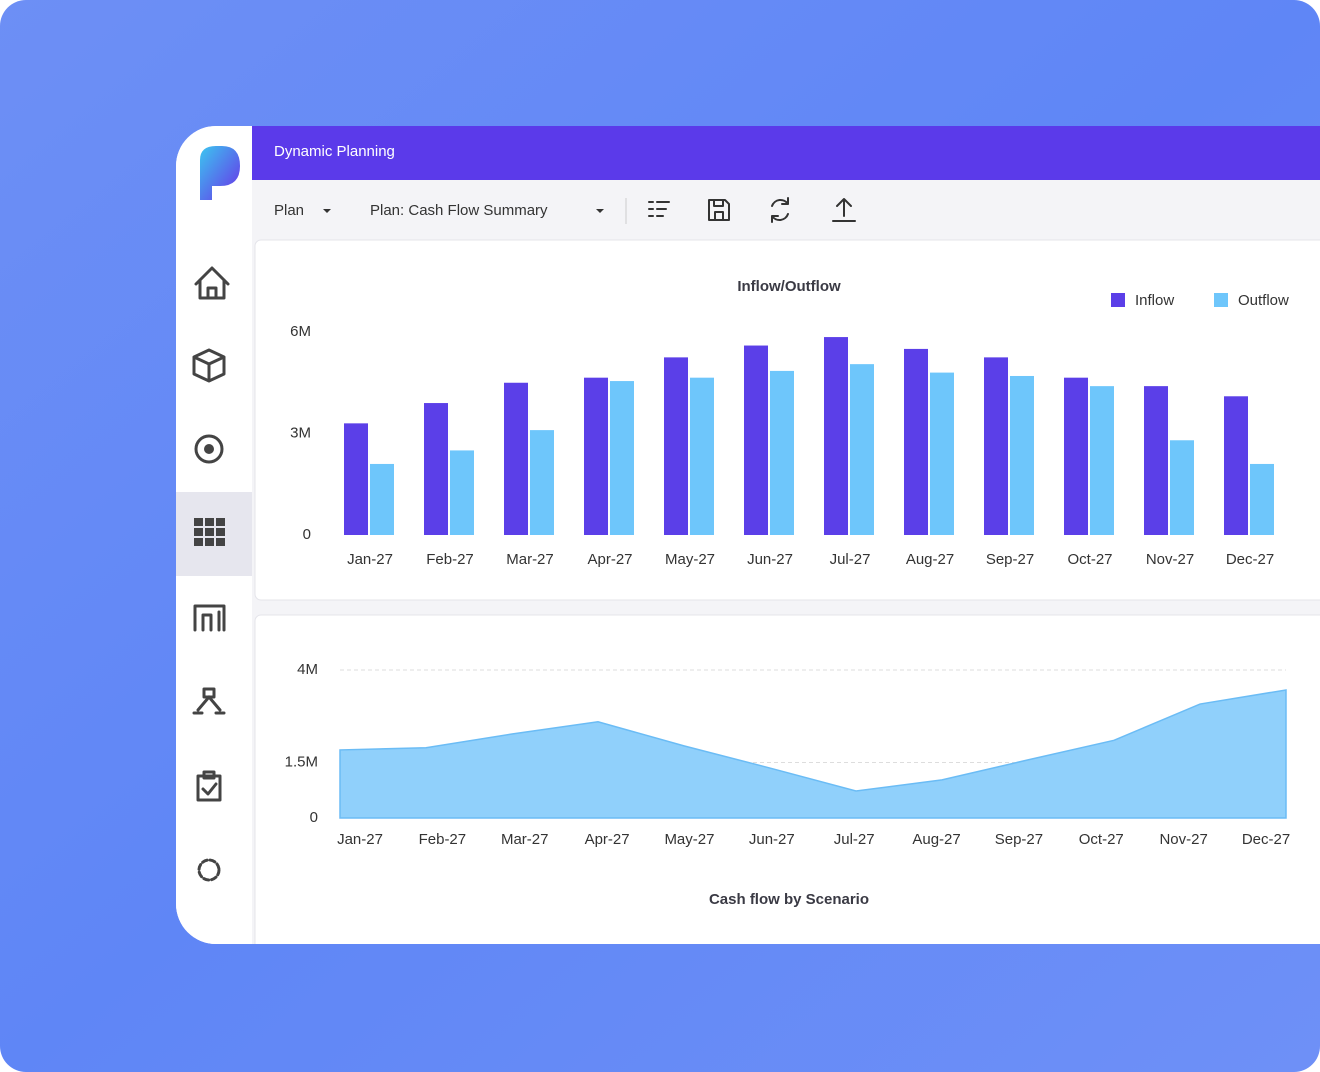  Describe the element at coordinates (301, 761) in the screenshot. I see `y-tick-label: 1.5M` at that location.